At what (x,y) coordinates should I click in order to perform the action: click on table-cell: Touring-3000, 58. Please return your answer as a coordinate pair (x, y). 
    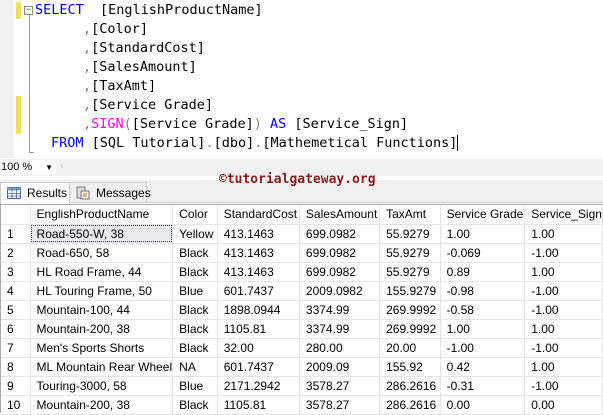
    Looking at the image, I should click on (102, 386).